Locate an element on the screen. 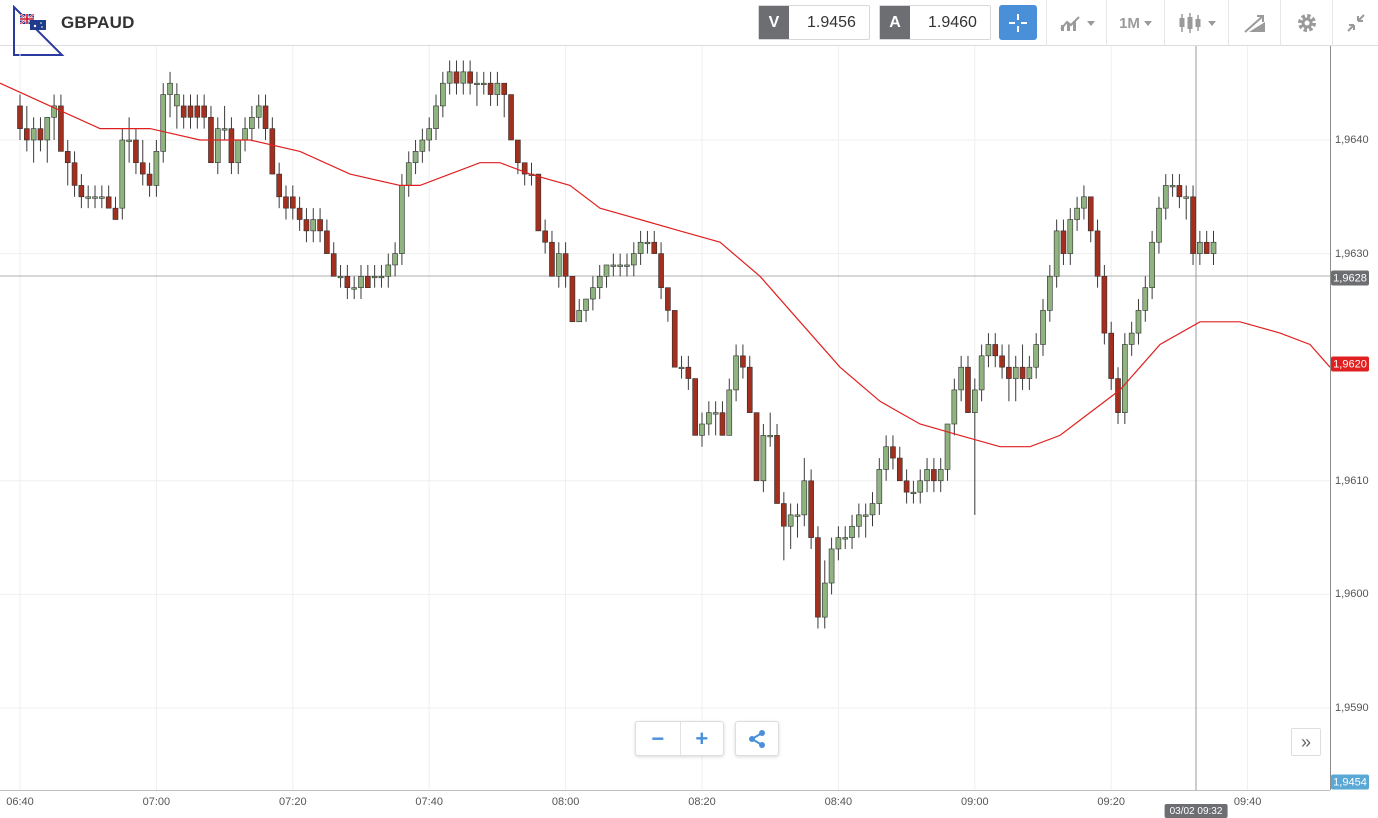  drawing-tools-button is located at coordinates (1254, 23).